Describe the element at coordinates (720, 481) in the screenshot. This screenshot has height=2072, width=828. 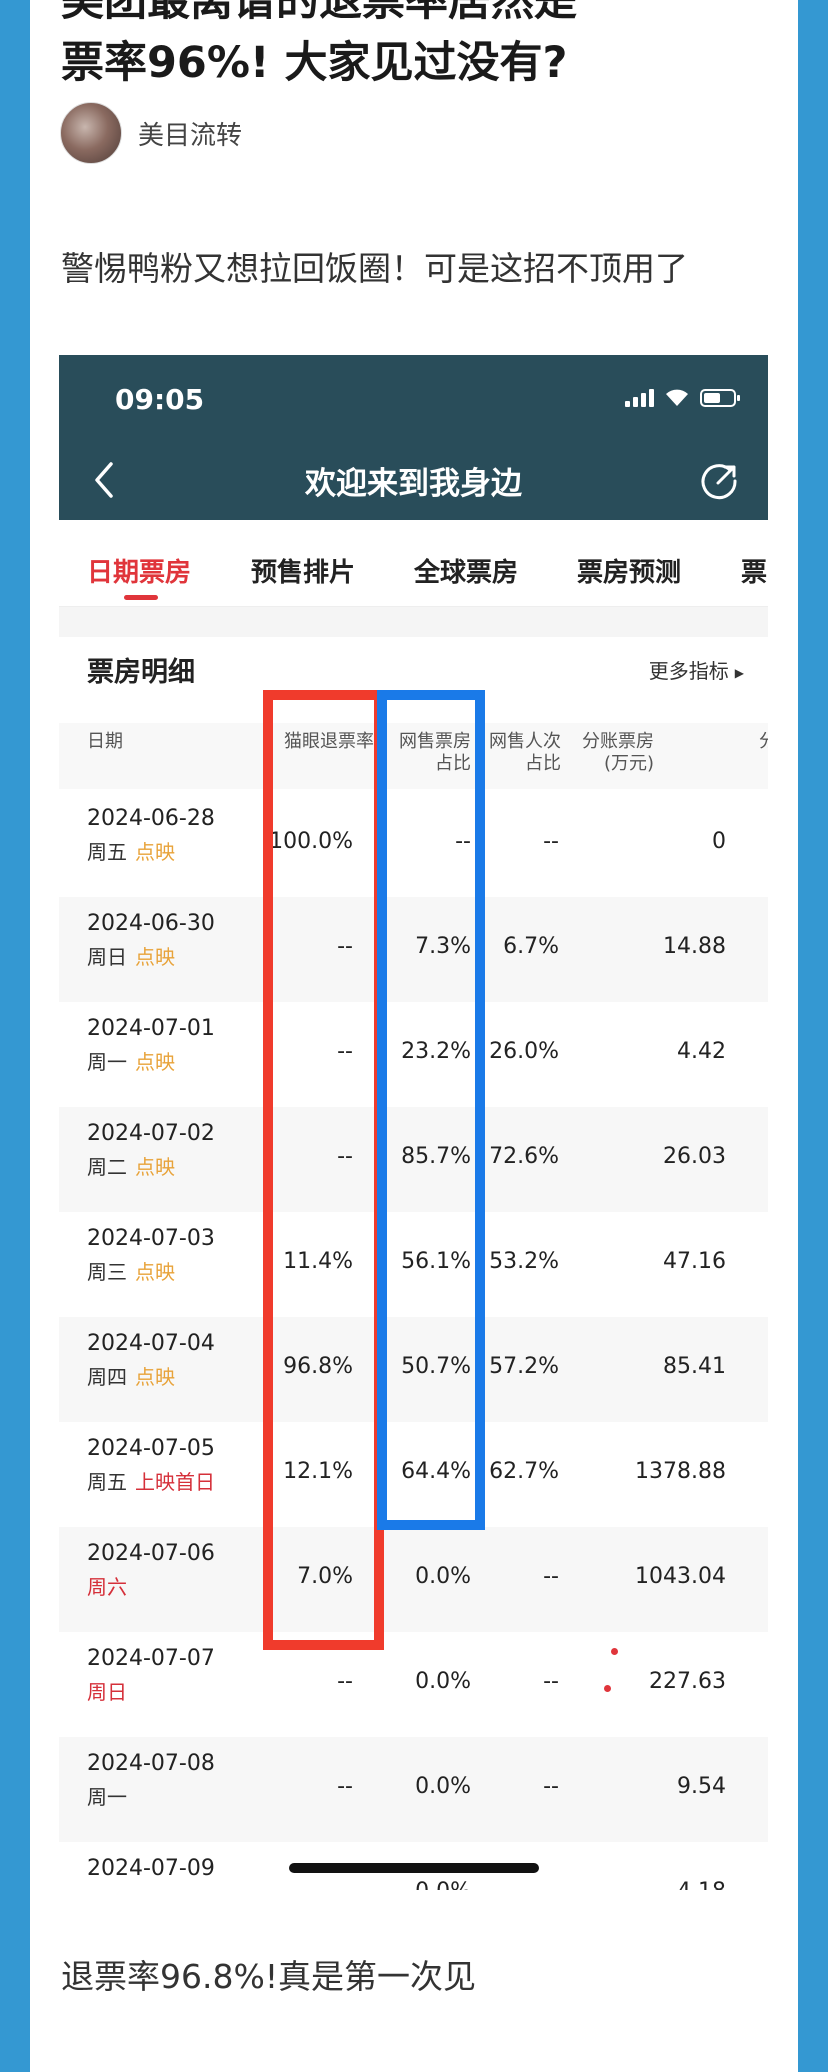
I see `share-icon` at that location.